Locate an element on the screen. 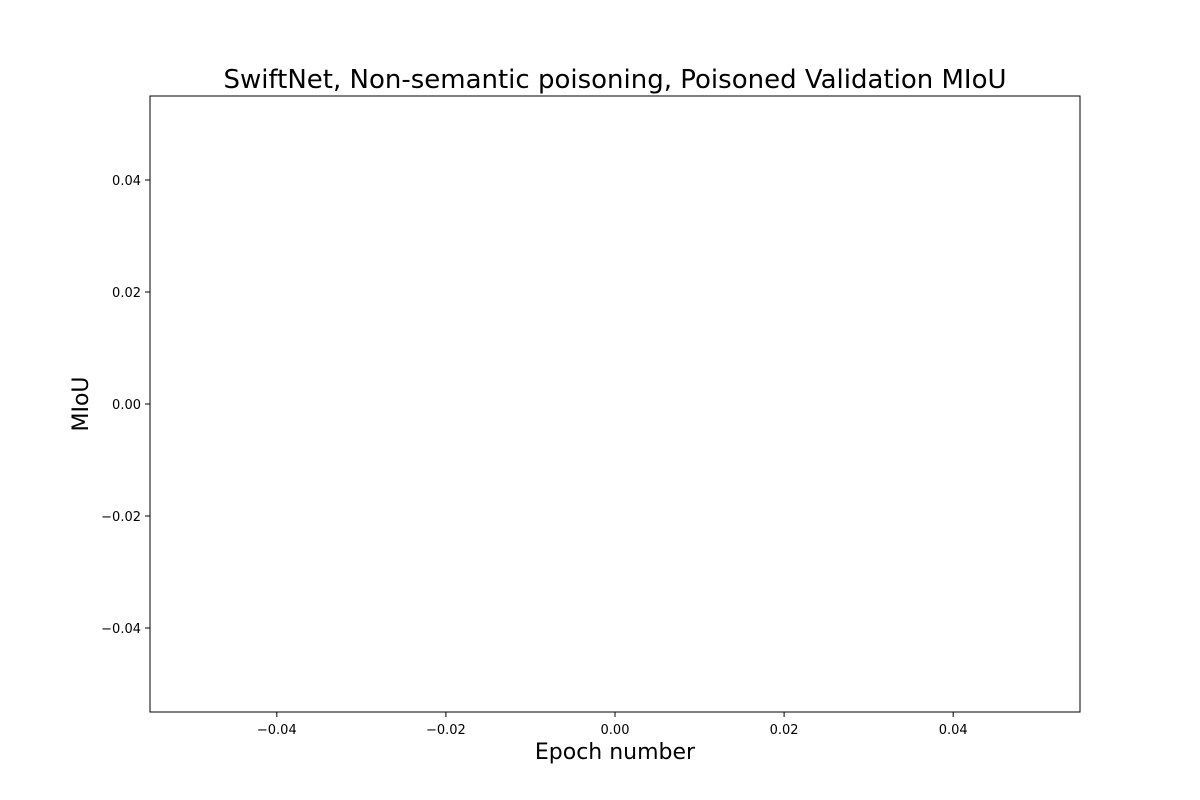  x-tick-label: 0.00 is located at coordinates (615, 730).